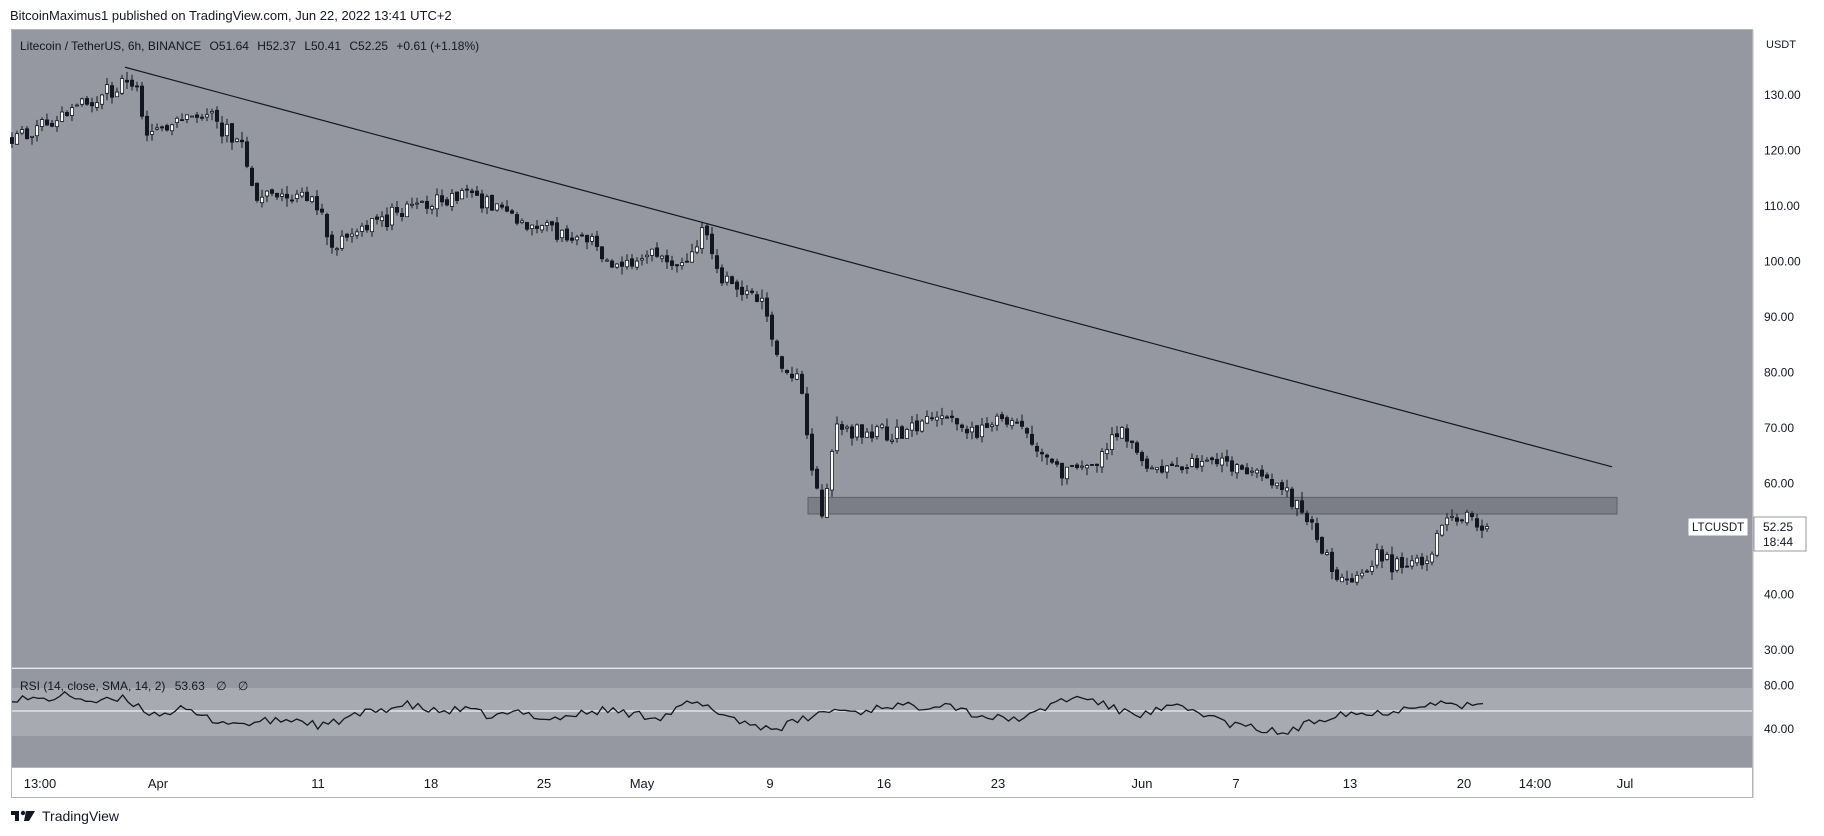 The height and width of the screenshot is (836, 1824). What do you see at coordinates (431, 783) in the screenshot?
I see `time-tick-label: 18` at bounding box center [431, 783].